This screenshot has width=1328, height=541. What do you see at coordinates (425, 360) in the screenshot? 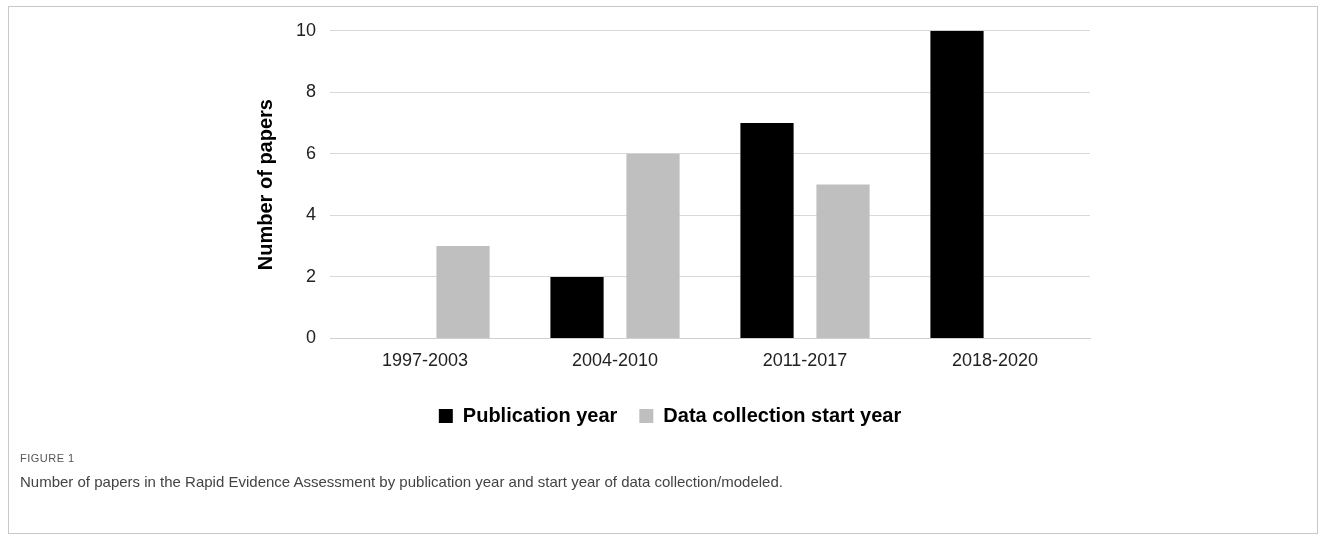
I see `x-tick-label: 1997-2003` at bounding box center [425, 360].